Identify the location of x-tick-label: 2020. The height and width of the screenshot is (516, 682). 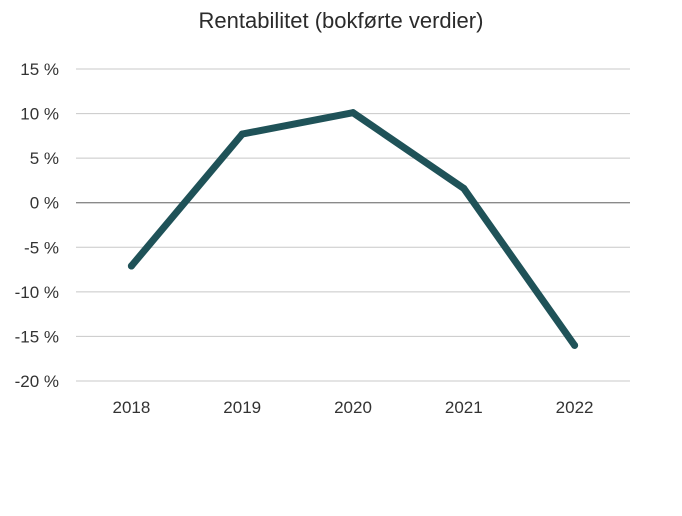
(353, 407).